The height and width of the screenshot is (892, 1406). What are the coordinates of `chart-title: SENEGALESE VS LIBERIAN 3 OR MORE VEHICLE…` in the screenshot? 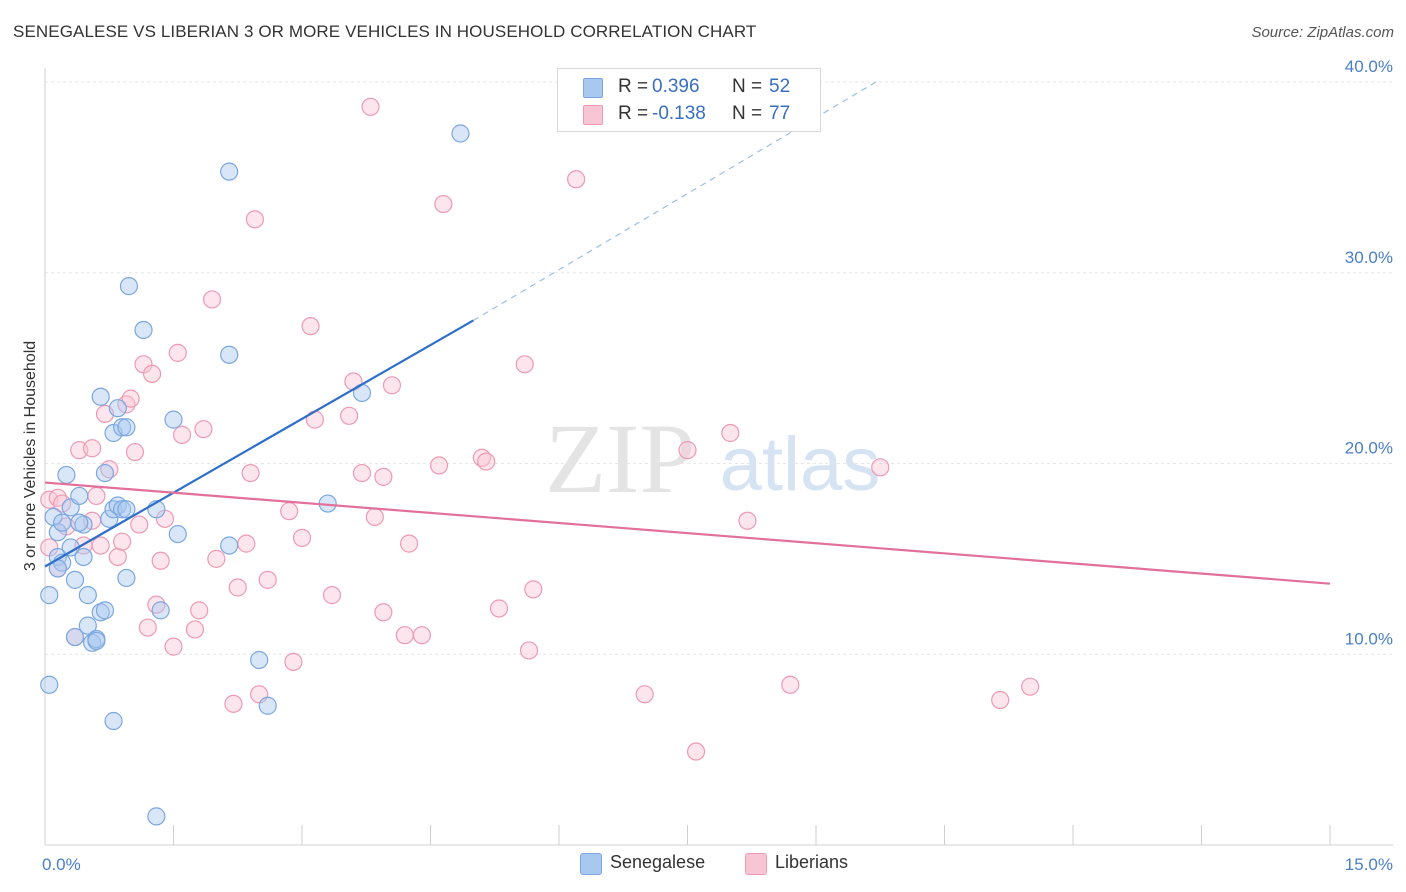 It's located at (385, 31).